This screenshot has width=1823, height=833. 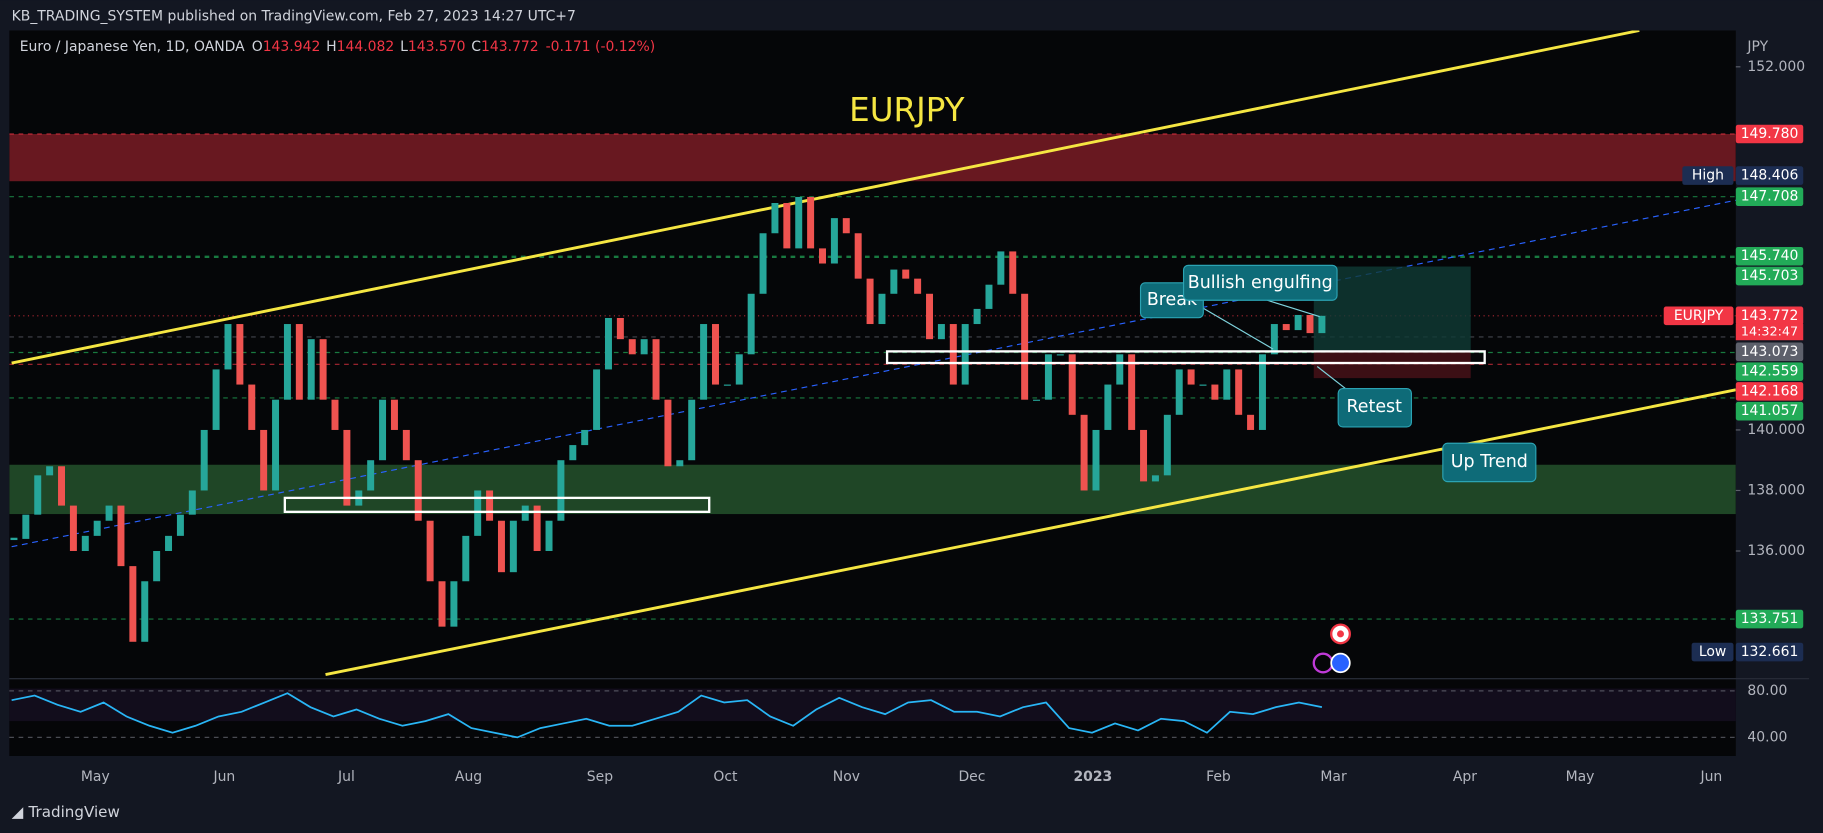 I want to click on price-tag-label: 143.772, so click(x=1770, y=316).